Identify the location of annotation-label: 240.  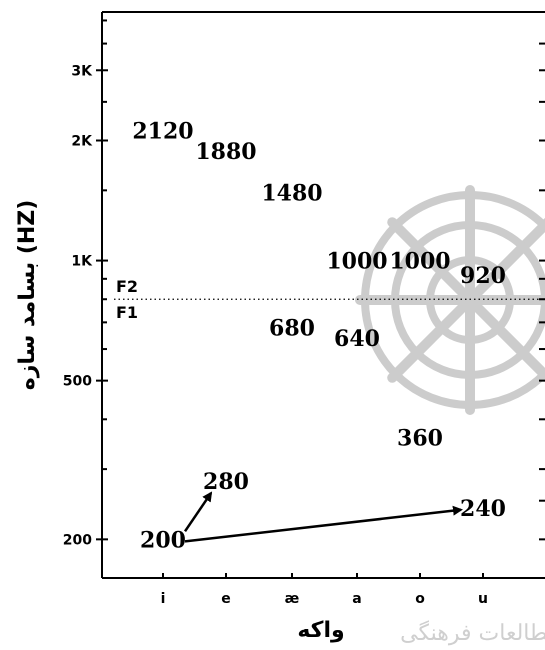
(483, 509).